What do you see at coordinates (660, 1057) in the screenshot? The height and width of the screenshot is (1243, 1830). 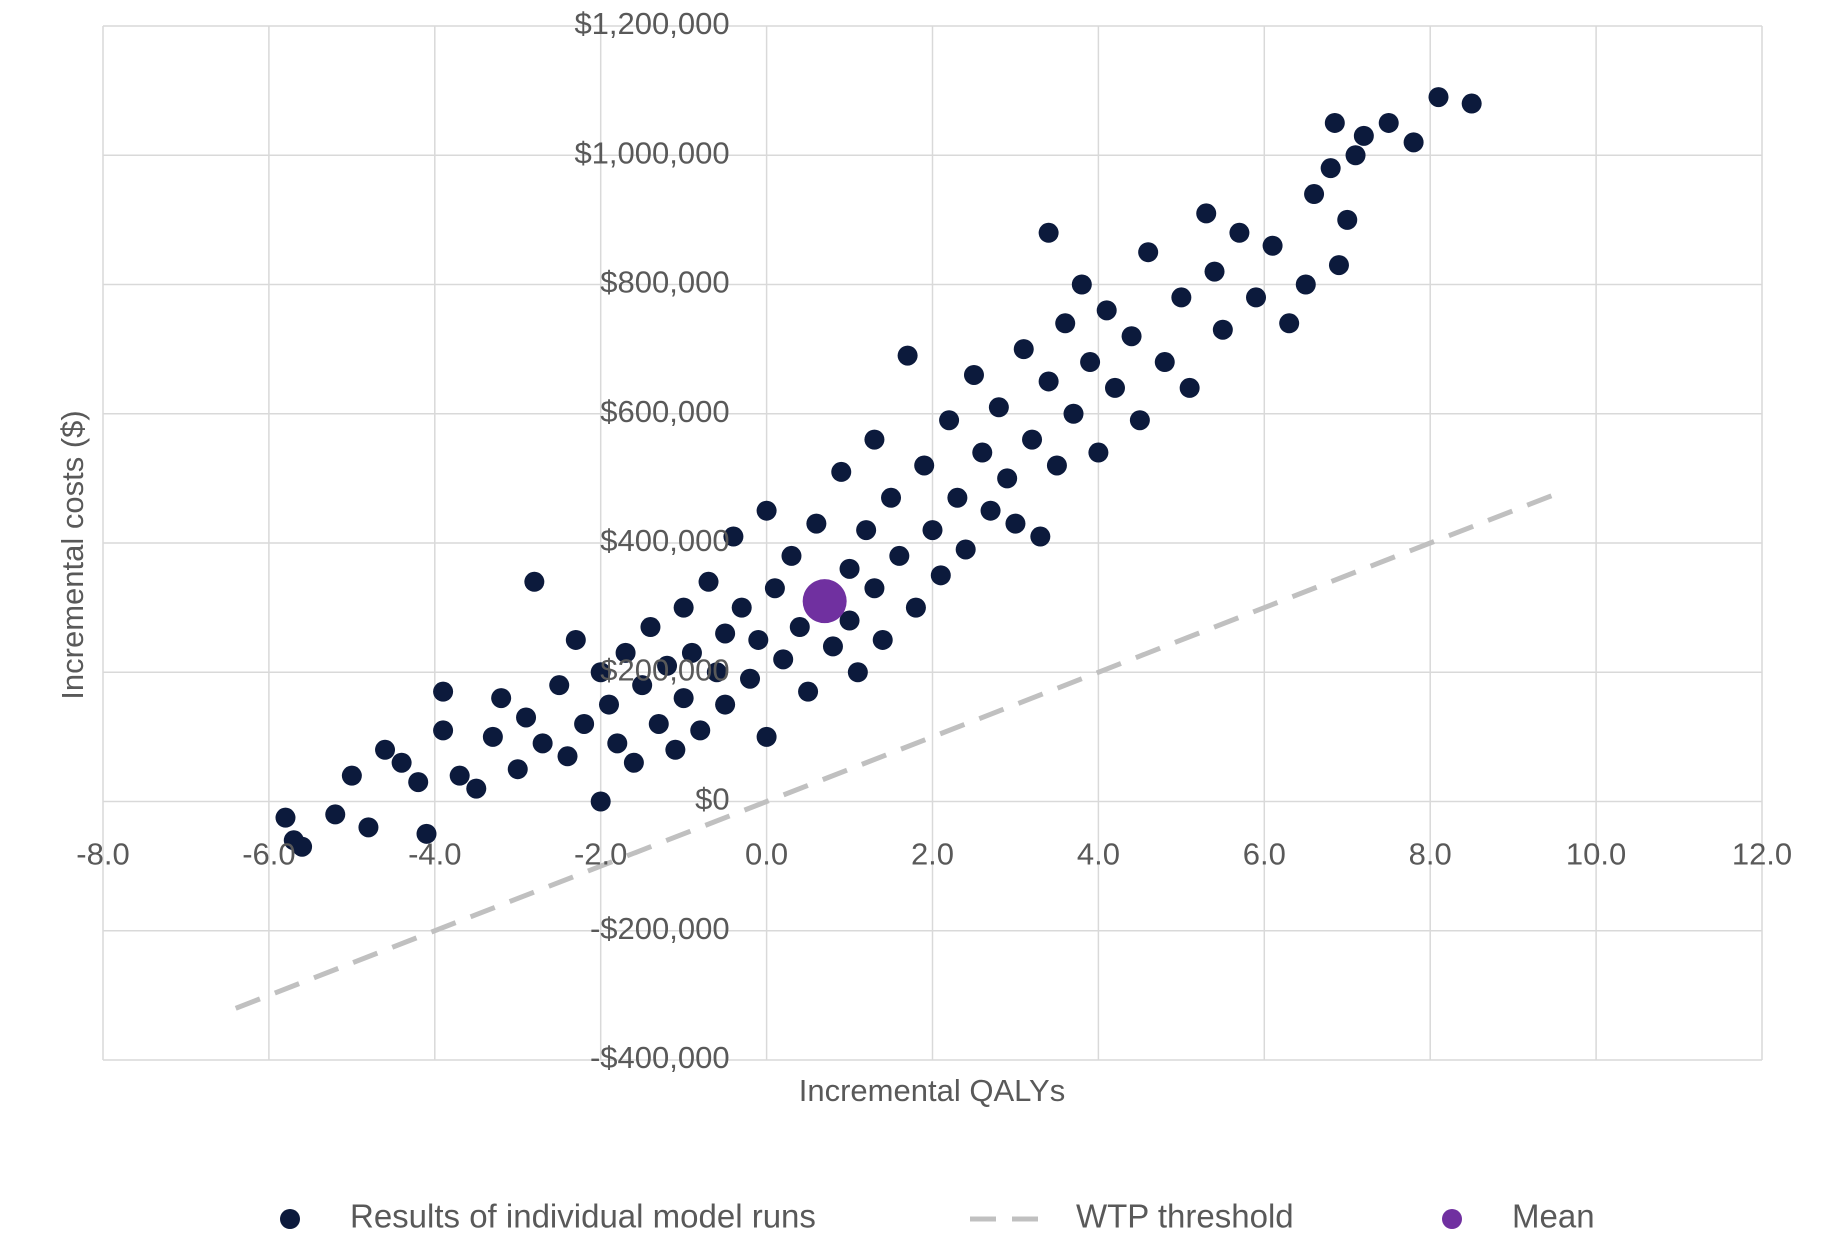 I see `y-tick-label: -$400,000` at bounding box center [660, 1057].